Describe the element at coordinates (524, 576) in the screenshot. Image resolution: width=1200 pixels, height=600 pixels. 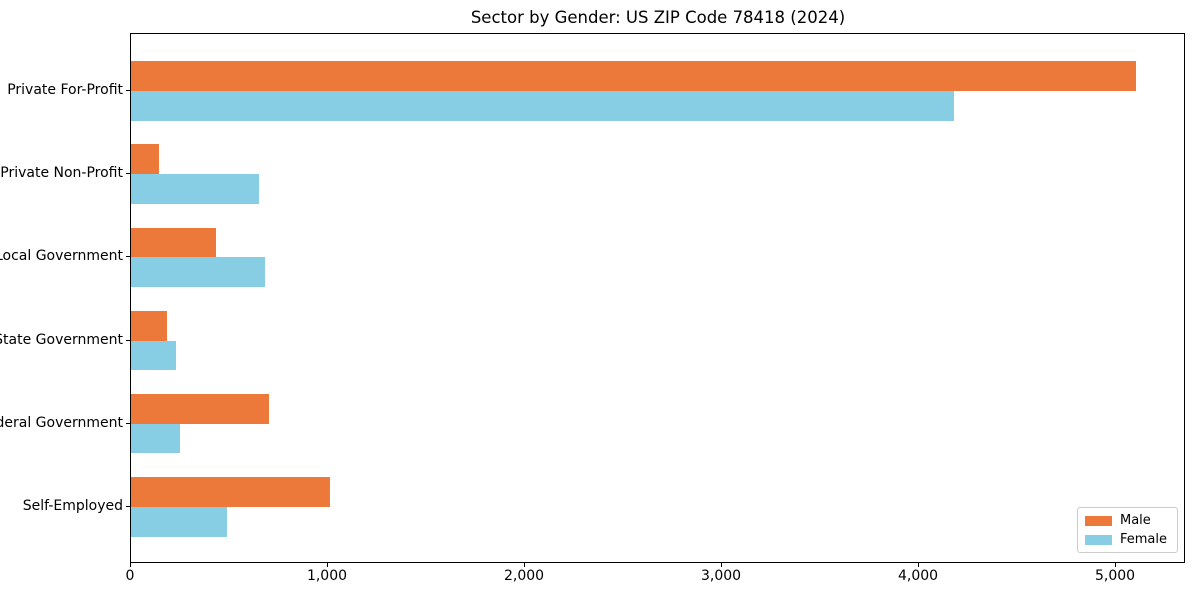
I see `x-axis-tick-label: 2,000` at that location.